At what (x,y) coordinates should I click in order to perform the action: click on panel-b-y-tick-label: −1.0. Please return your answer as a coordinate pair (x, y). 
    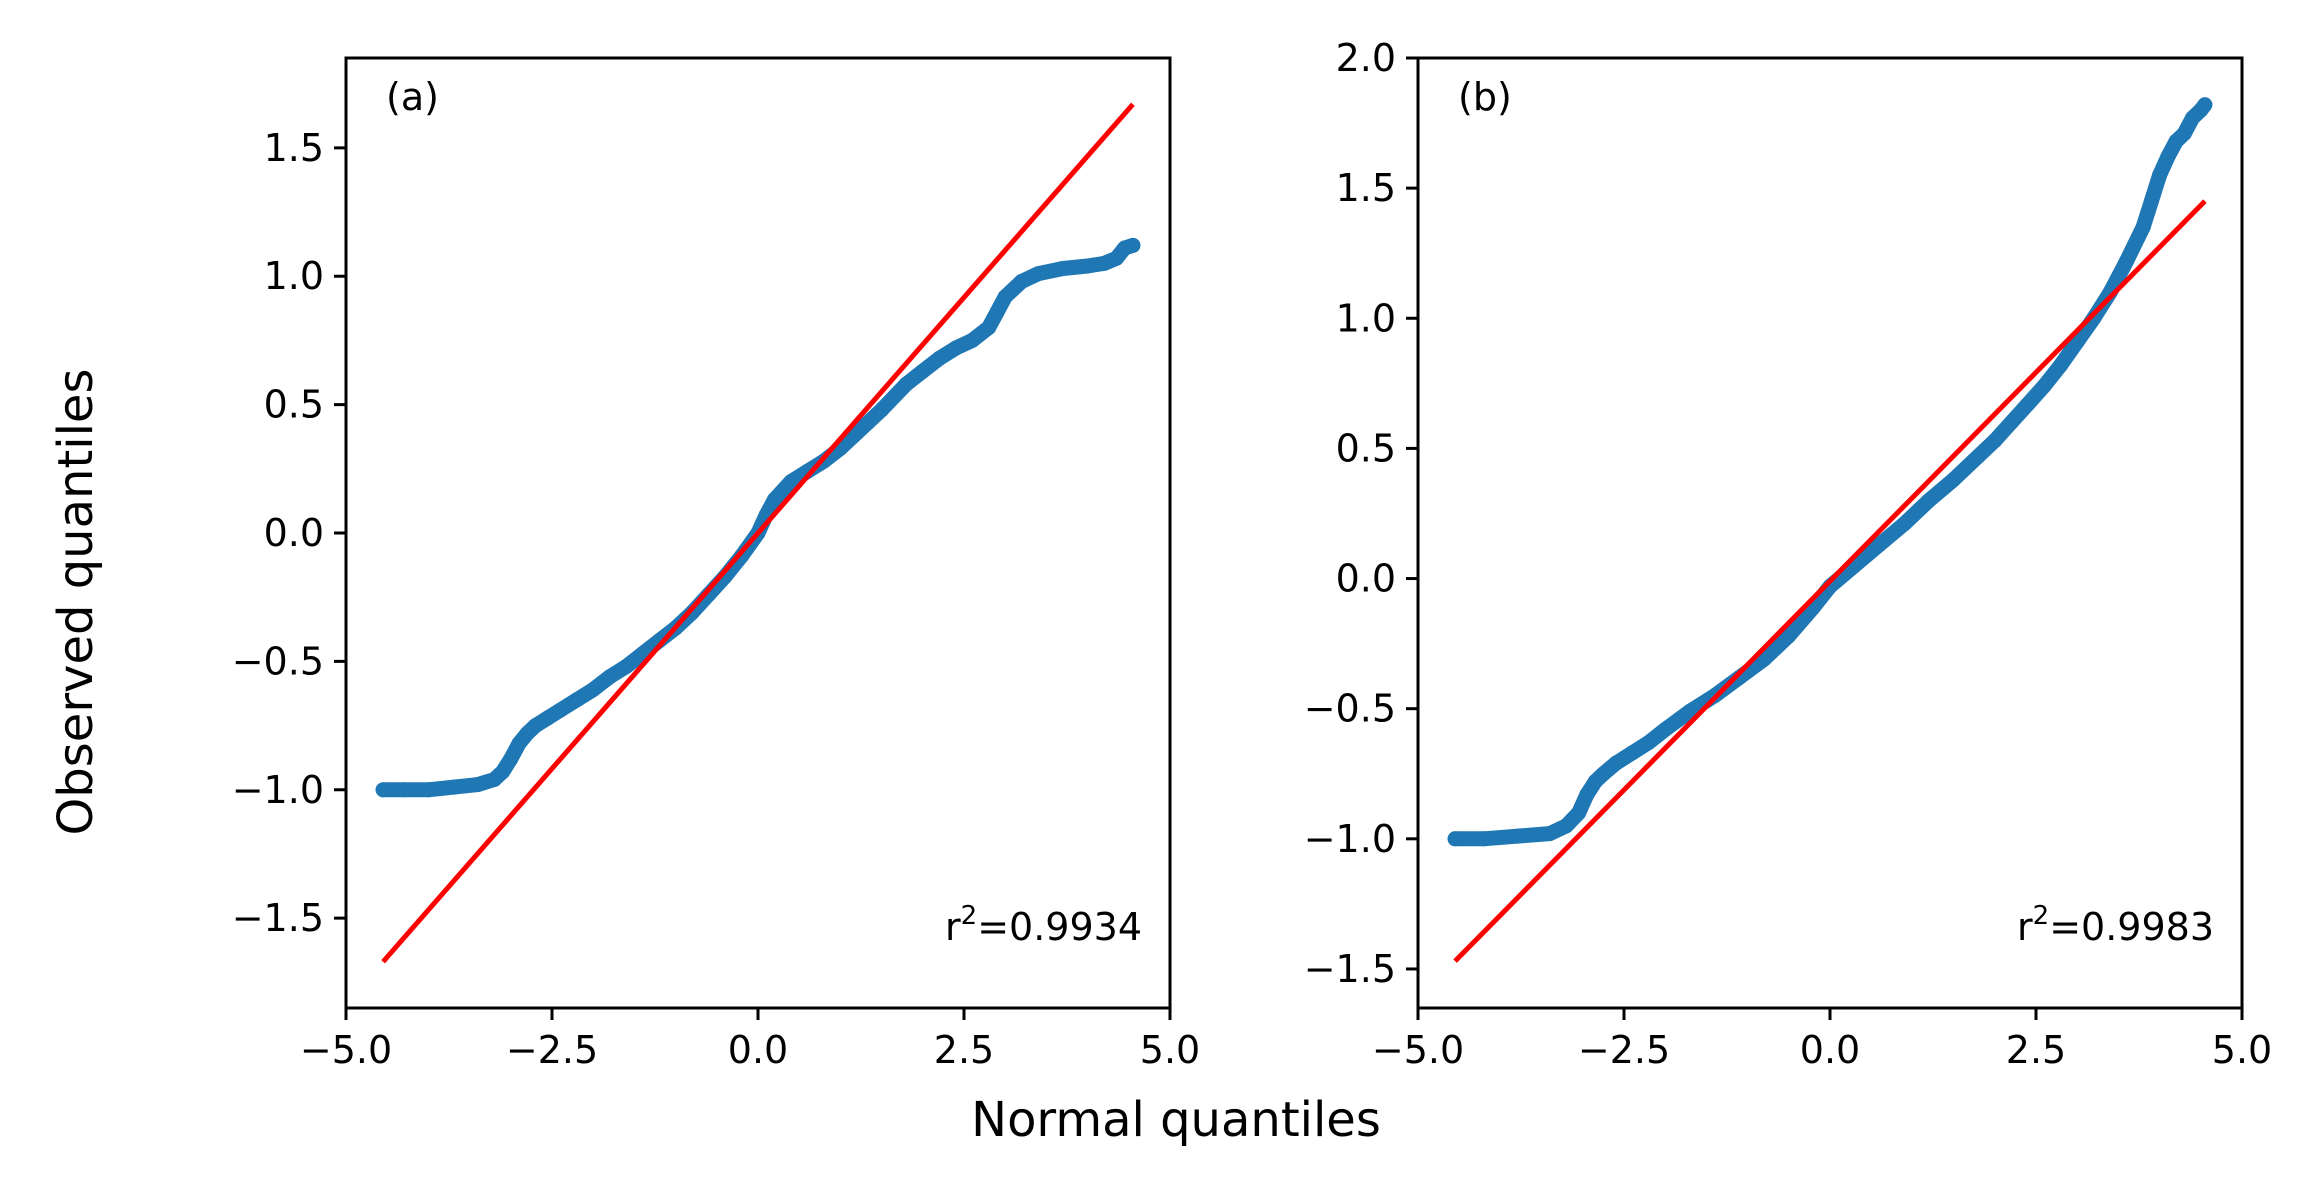
    Looking at the image, I should click on (1350, 839).